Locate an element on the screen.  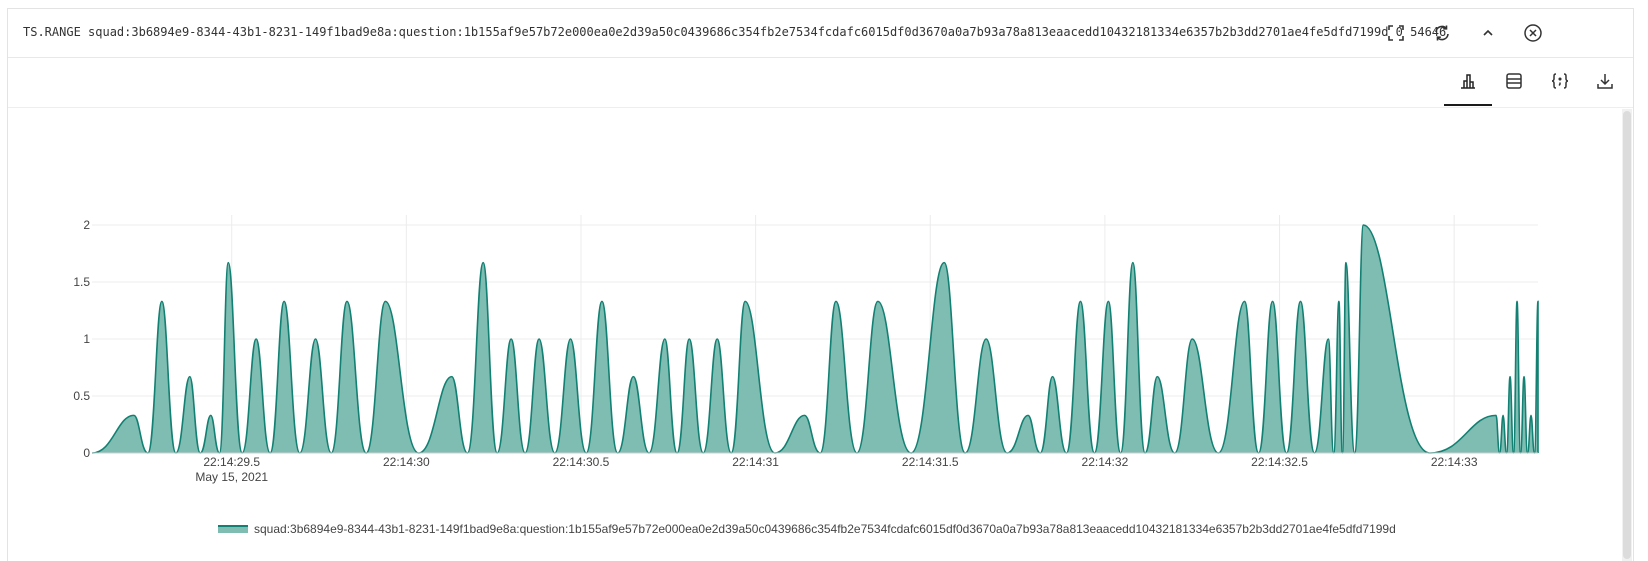
x-tick-label: 22:14:33 is located at coordinates (1454, 462).